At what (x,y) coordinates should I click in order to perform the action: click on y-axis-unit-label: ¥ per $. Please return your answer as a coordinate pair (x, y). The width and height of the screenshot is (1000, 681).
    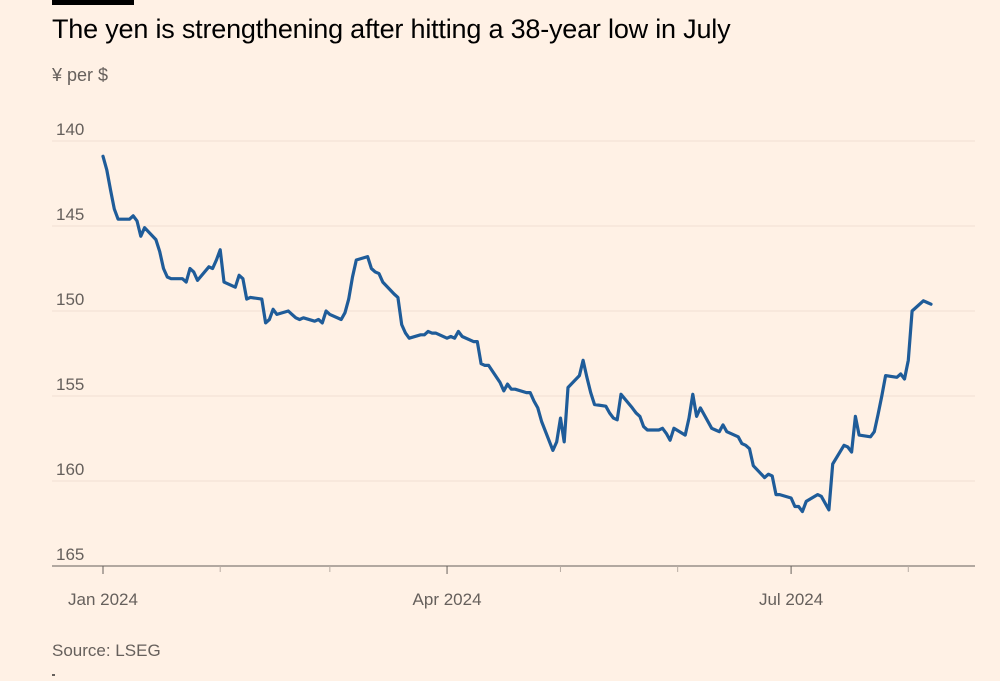
    Looking at the image, I should click on (80, 75).